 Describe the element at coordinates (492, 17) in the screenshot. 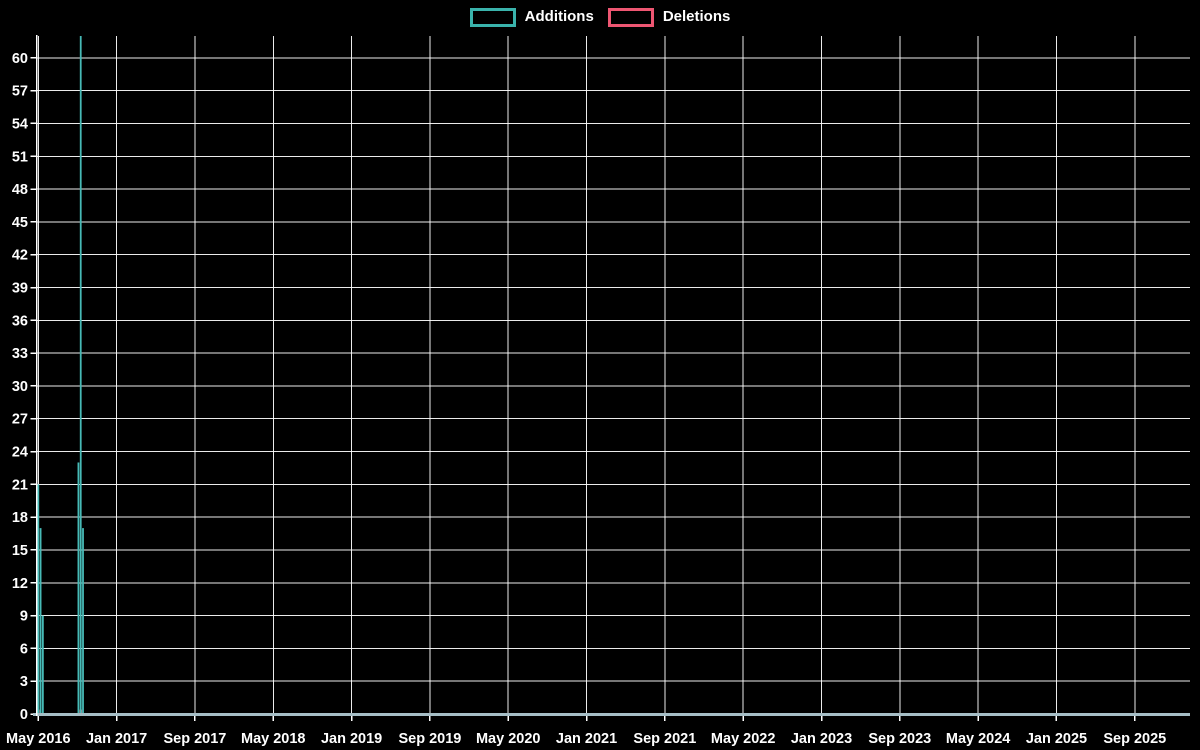

I see `additions-swatch-icon` at that location.